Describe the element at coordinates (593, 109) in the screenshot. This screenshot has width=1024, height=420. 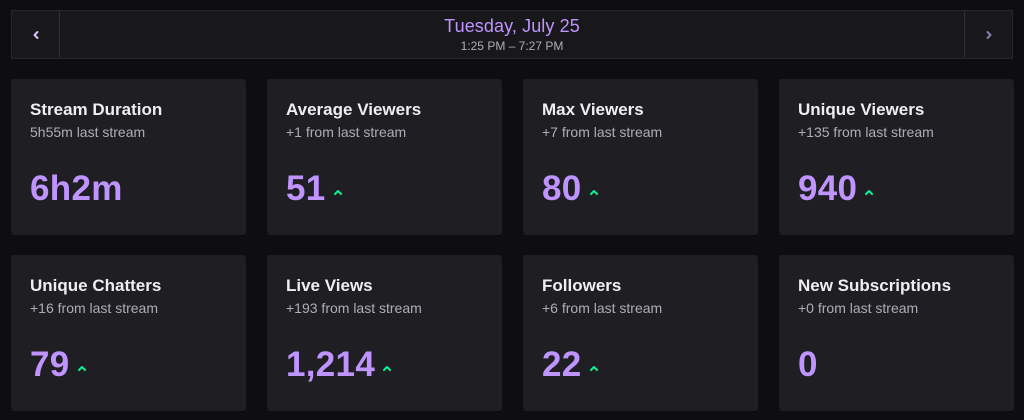
I see `stat-title: Max Viewers` at that location.